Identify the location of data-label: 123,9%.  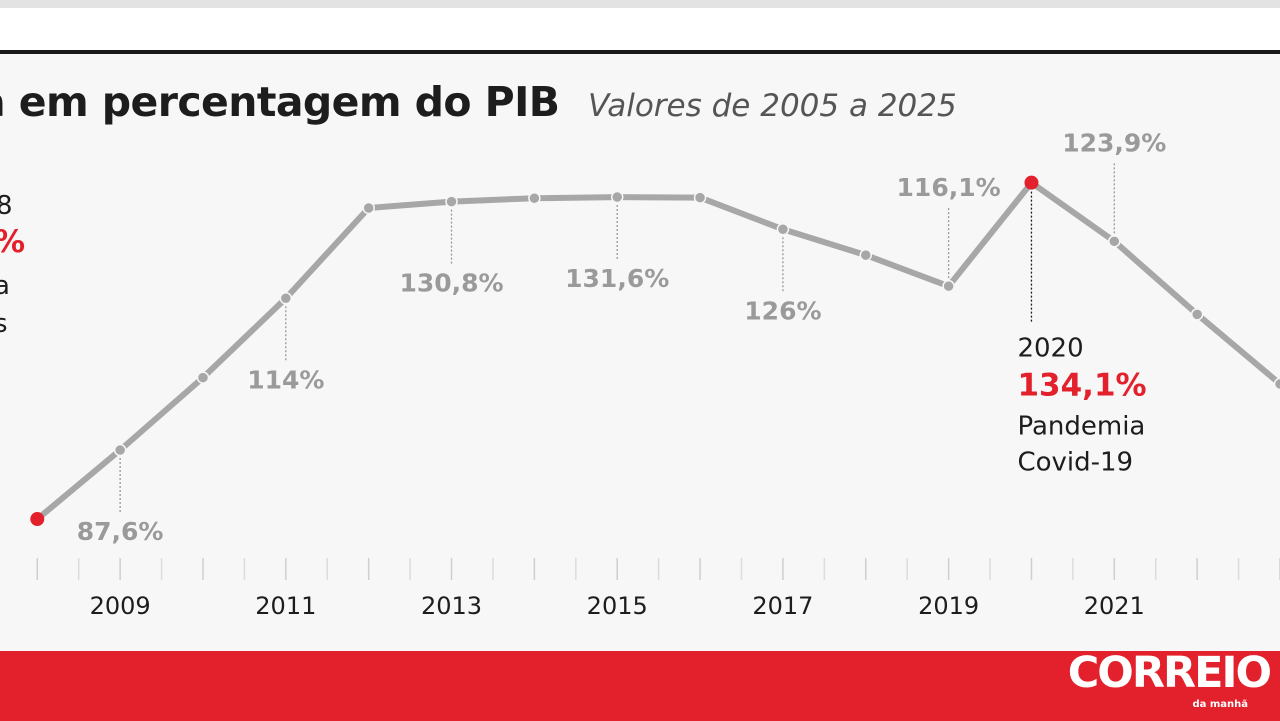
(1114, 142).